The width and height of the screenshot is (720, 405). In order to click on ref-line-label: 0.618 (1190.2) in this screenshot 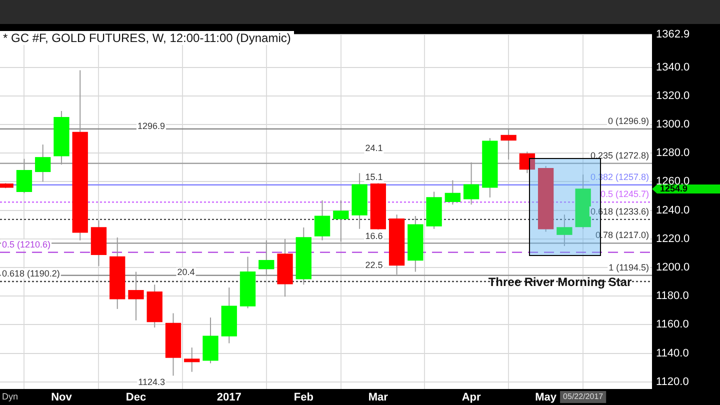, I will do `click(31, 273)`.